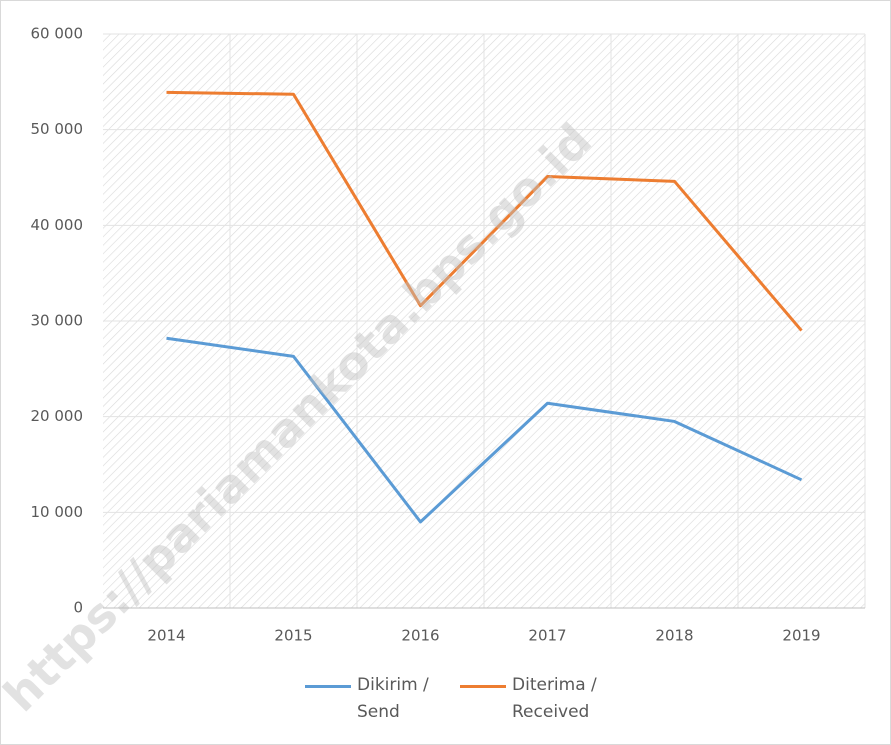  I want to click on y-tick-label: 0, so click(78, 608).